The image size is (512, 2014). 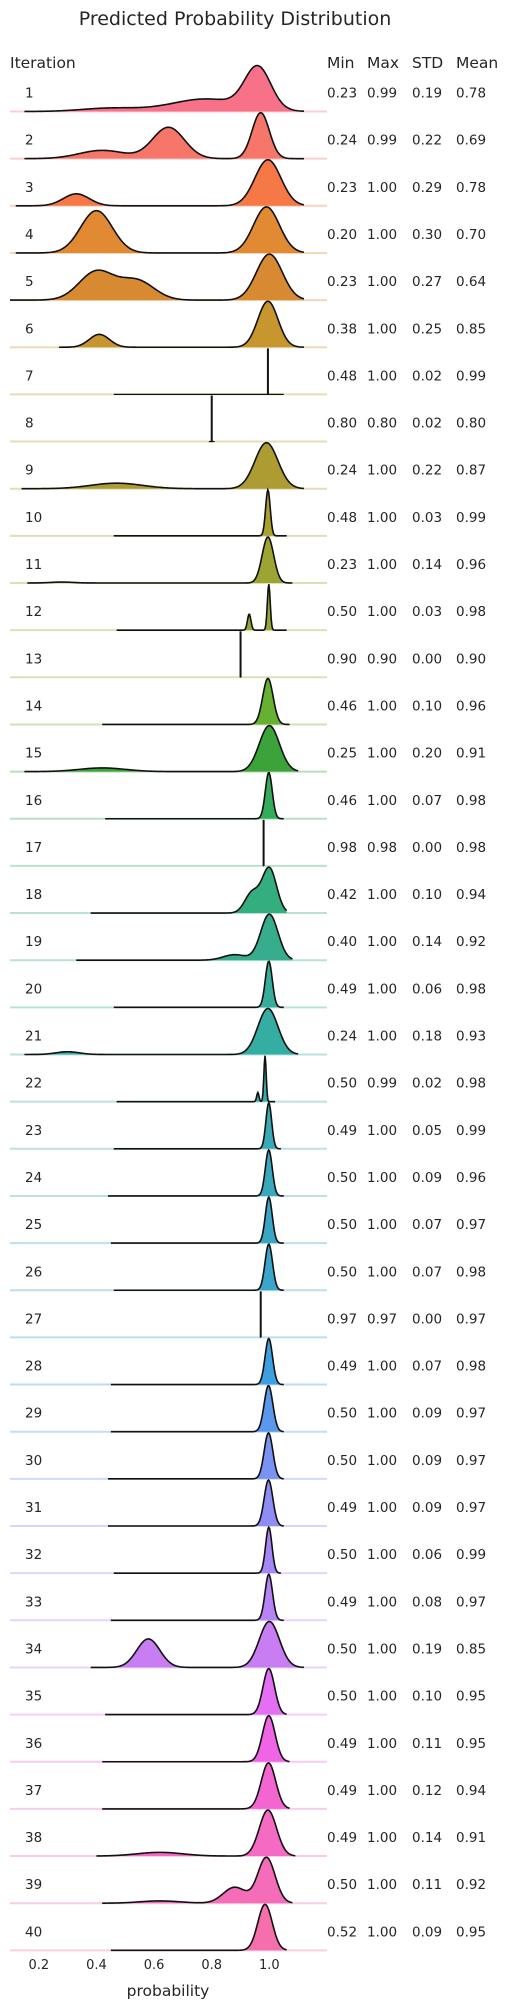 What do you see at coordinates (471, 942) in the screenshot?
I see `stat-mean: 0.92` at bounding box center [471, 942].